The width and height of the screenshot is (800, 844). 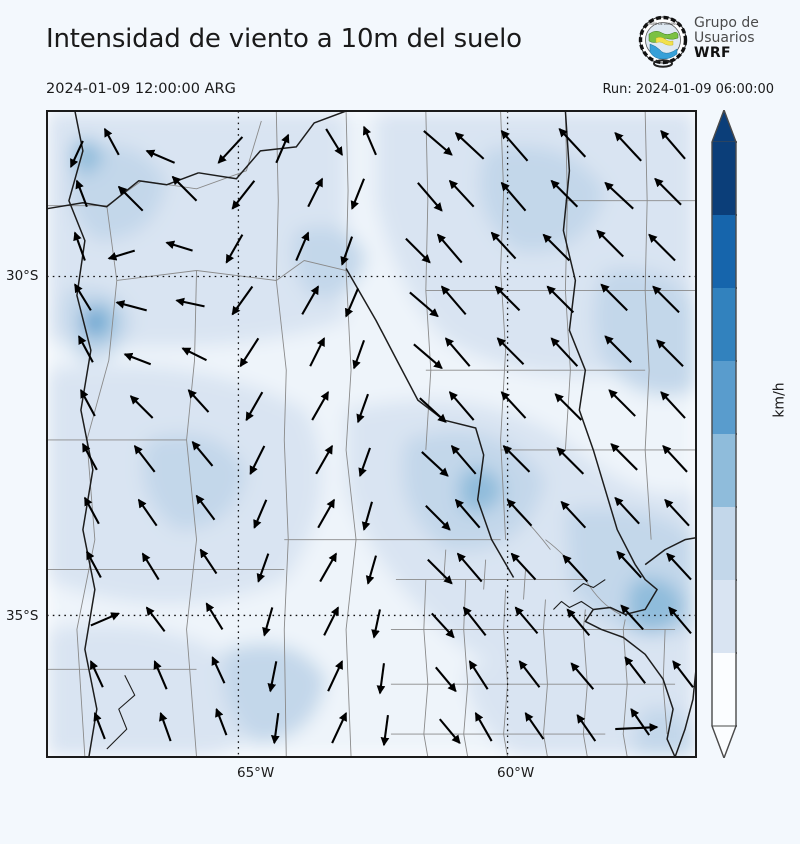 I want to click on valid-time-label: 2024-01-09 12:00:00 ARG, so click(x=141, y=89).